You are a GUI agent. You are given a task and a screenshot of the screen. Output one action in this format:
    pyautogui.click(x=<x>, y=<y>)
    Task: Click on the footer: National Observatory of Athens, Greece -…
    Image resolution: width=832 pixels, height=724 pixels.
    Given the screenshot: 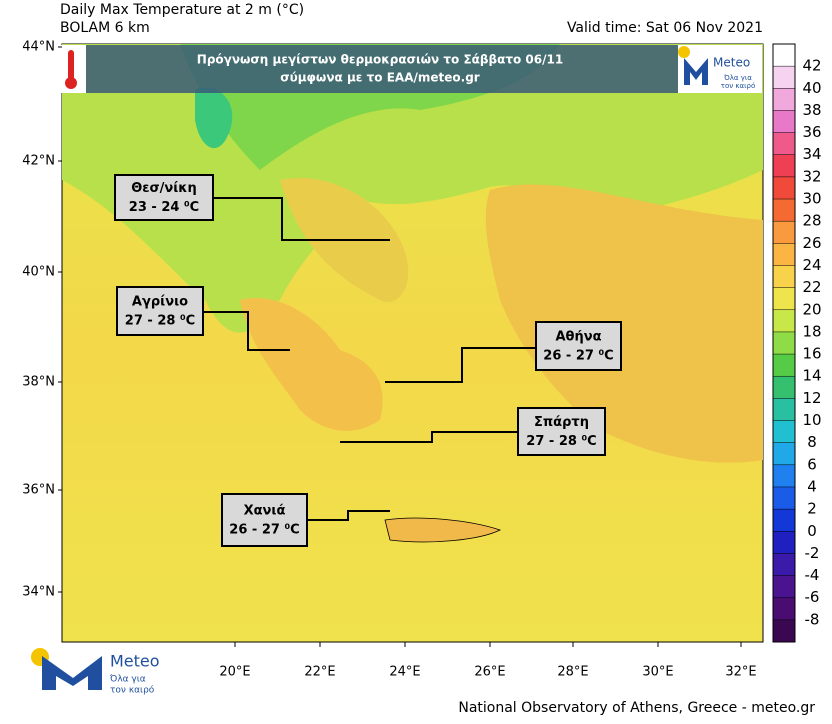 What is the action you would take?
    pyautogui.click(x=636, y=708)
    